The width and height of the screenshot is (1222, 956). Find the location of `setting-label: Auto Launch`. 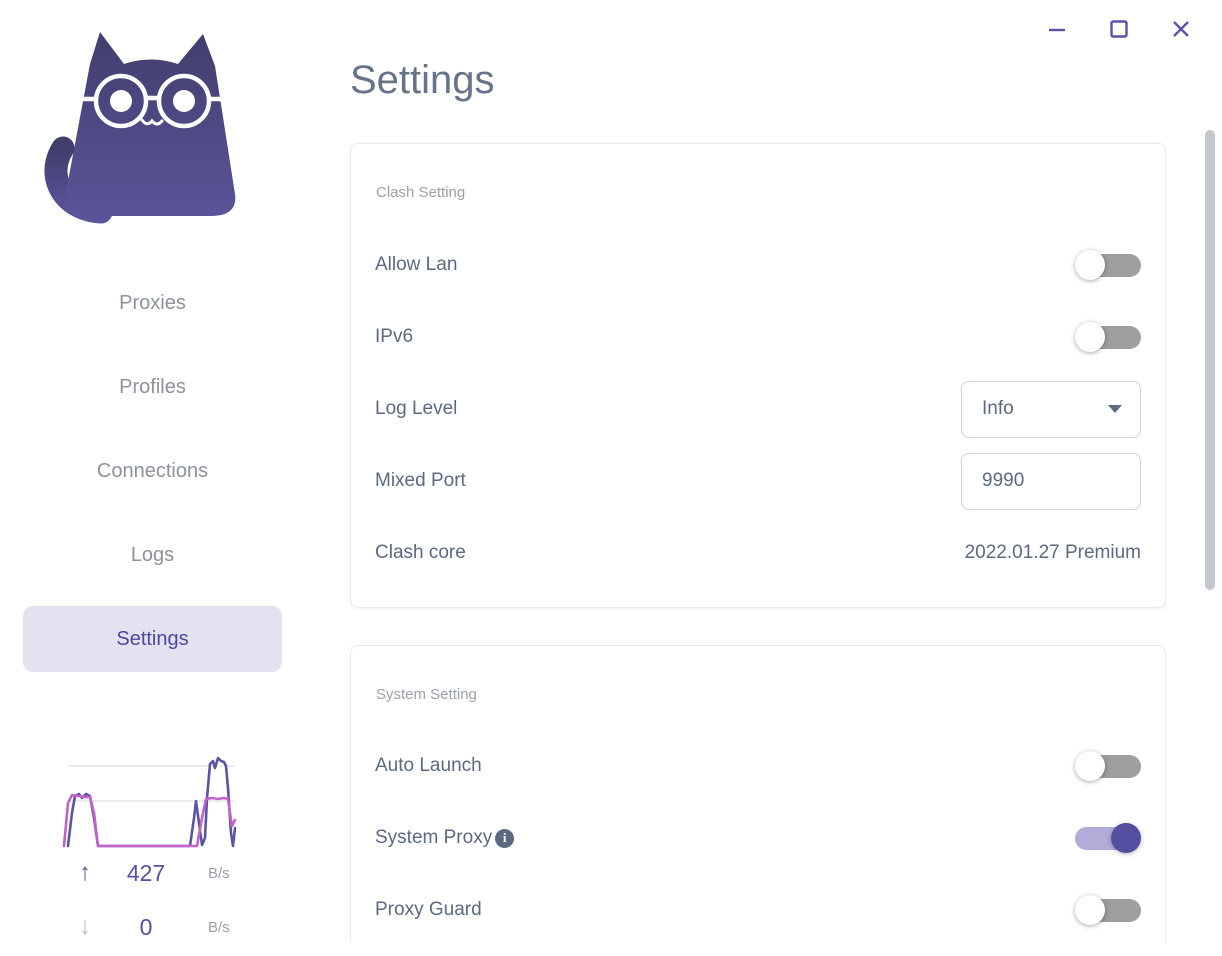

setting-label: Auto Launch is located at coordinates (428, 765).